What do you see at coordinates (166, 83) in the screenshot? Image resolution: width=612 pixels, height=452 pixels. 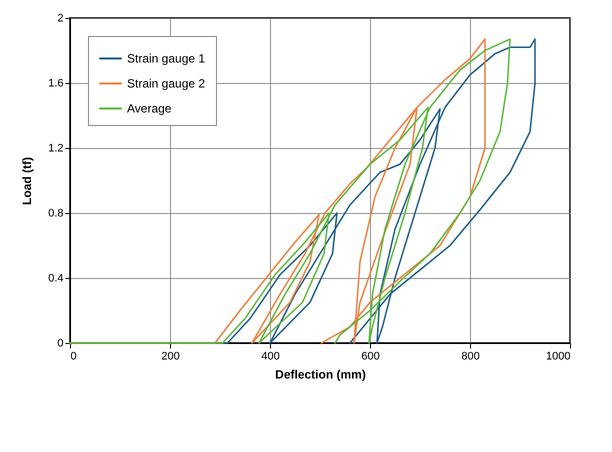 I see `legend-label: Strain gauge 2` at bounding box center [166, 83].